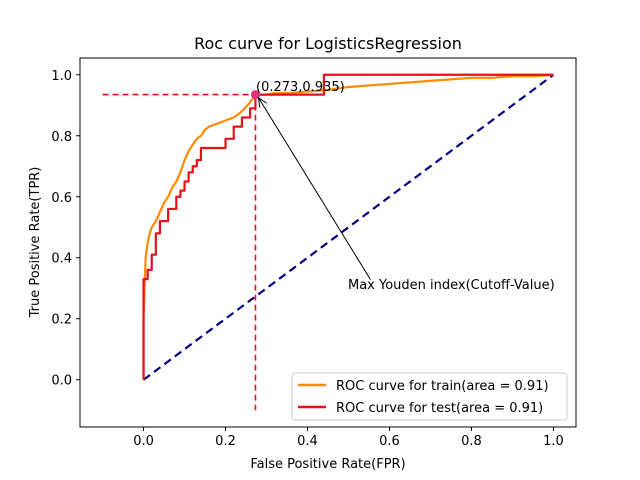  I want to click on legend-box, so click(429, 396).